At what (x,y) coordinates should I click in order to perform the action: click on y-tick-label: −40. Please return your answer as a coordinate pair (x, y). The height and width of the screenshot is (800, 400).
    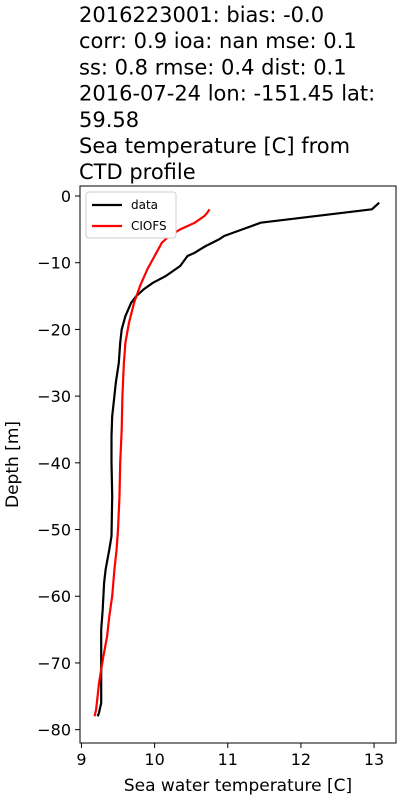
    Looking at the image, I should click on (54, 463).